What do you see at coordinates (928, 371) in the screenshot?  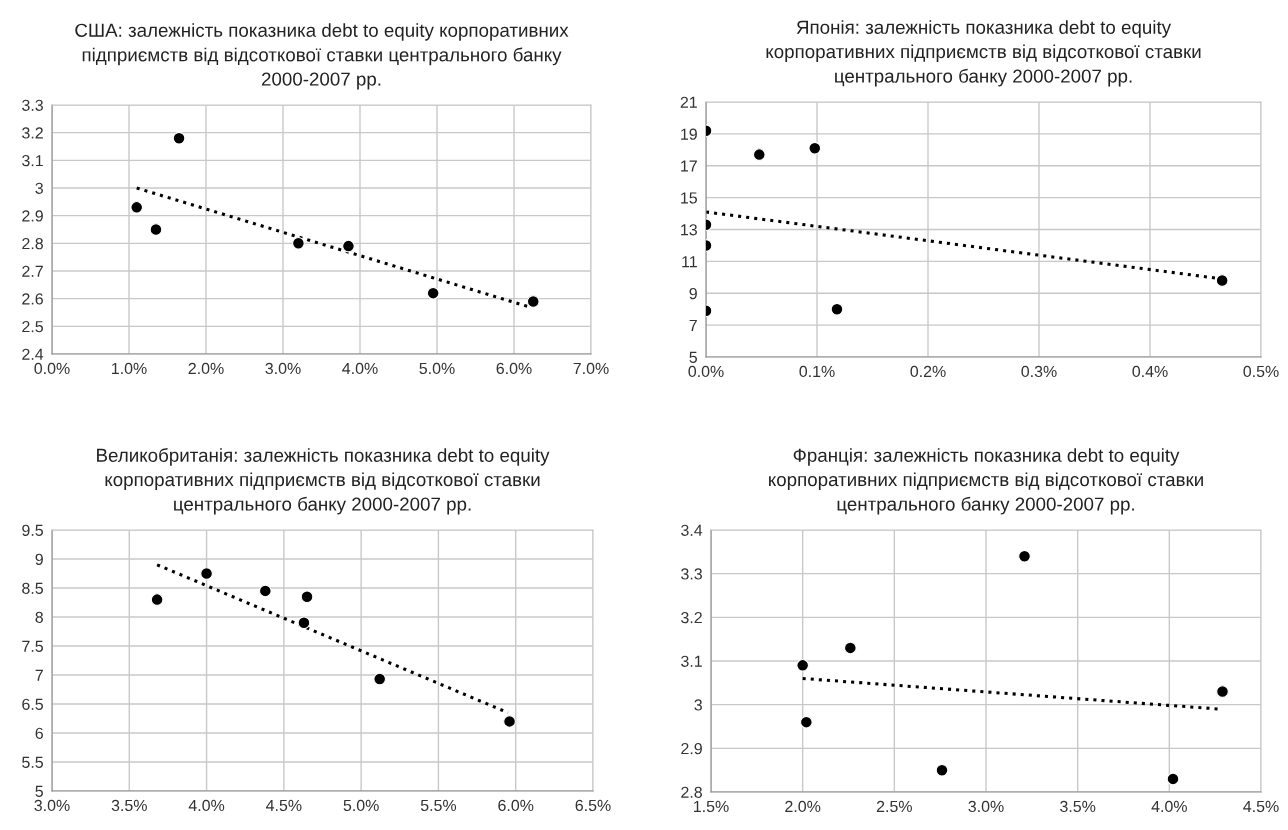 I see `x-tick-label: 0.2%` at bounding box center [928, 371].